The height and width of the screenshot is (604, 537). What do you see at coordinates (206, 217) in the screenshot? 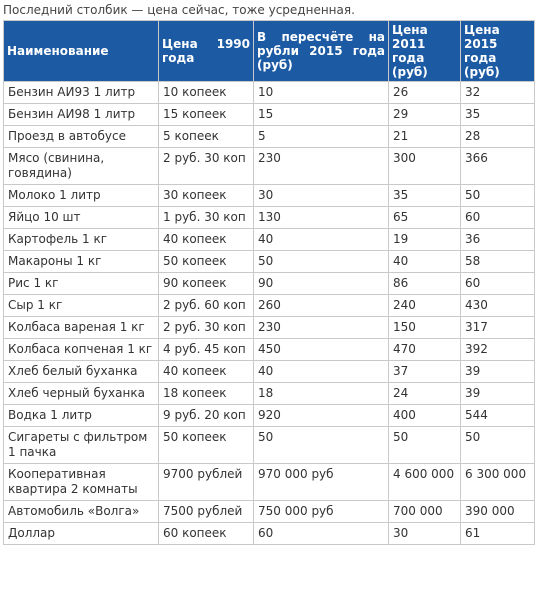
I see `table-cell: 1 руб. 30 коп` at bounding box center [206, 217].